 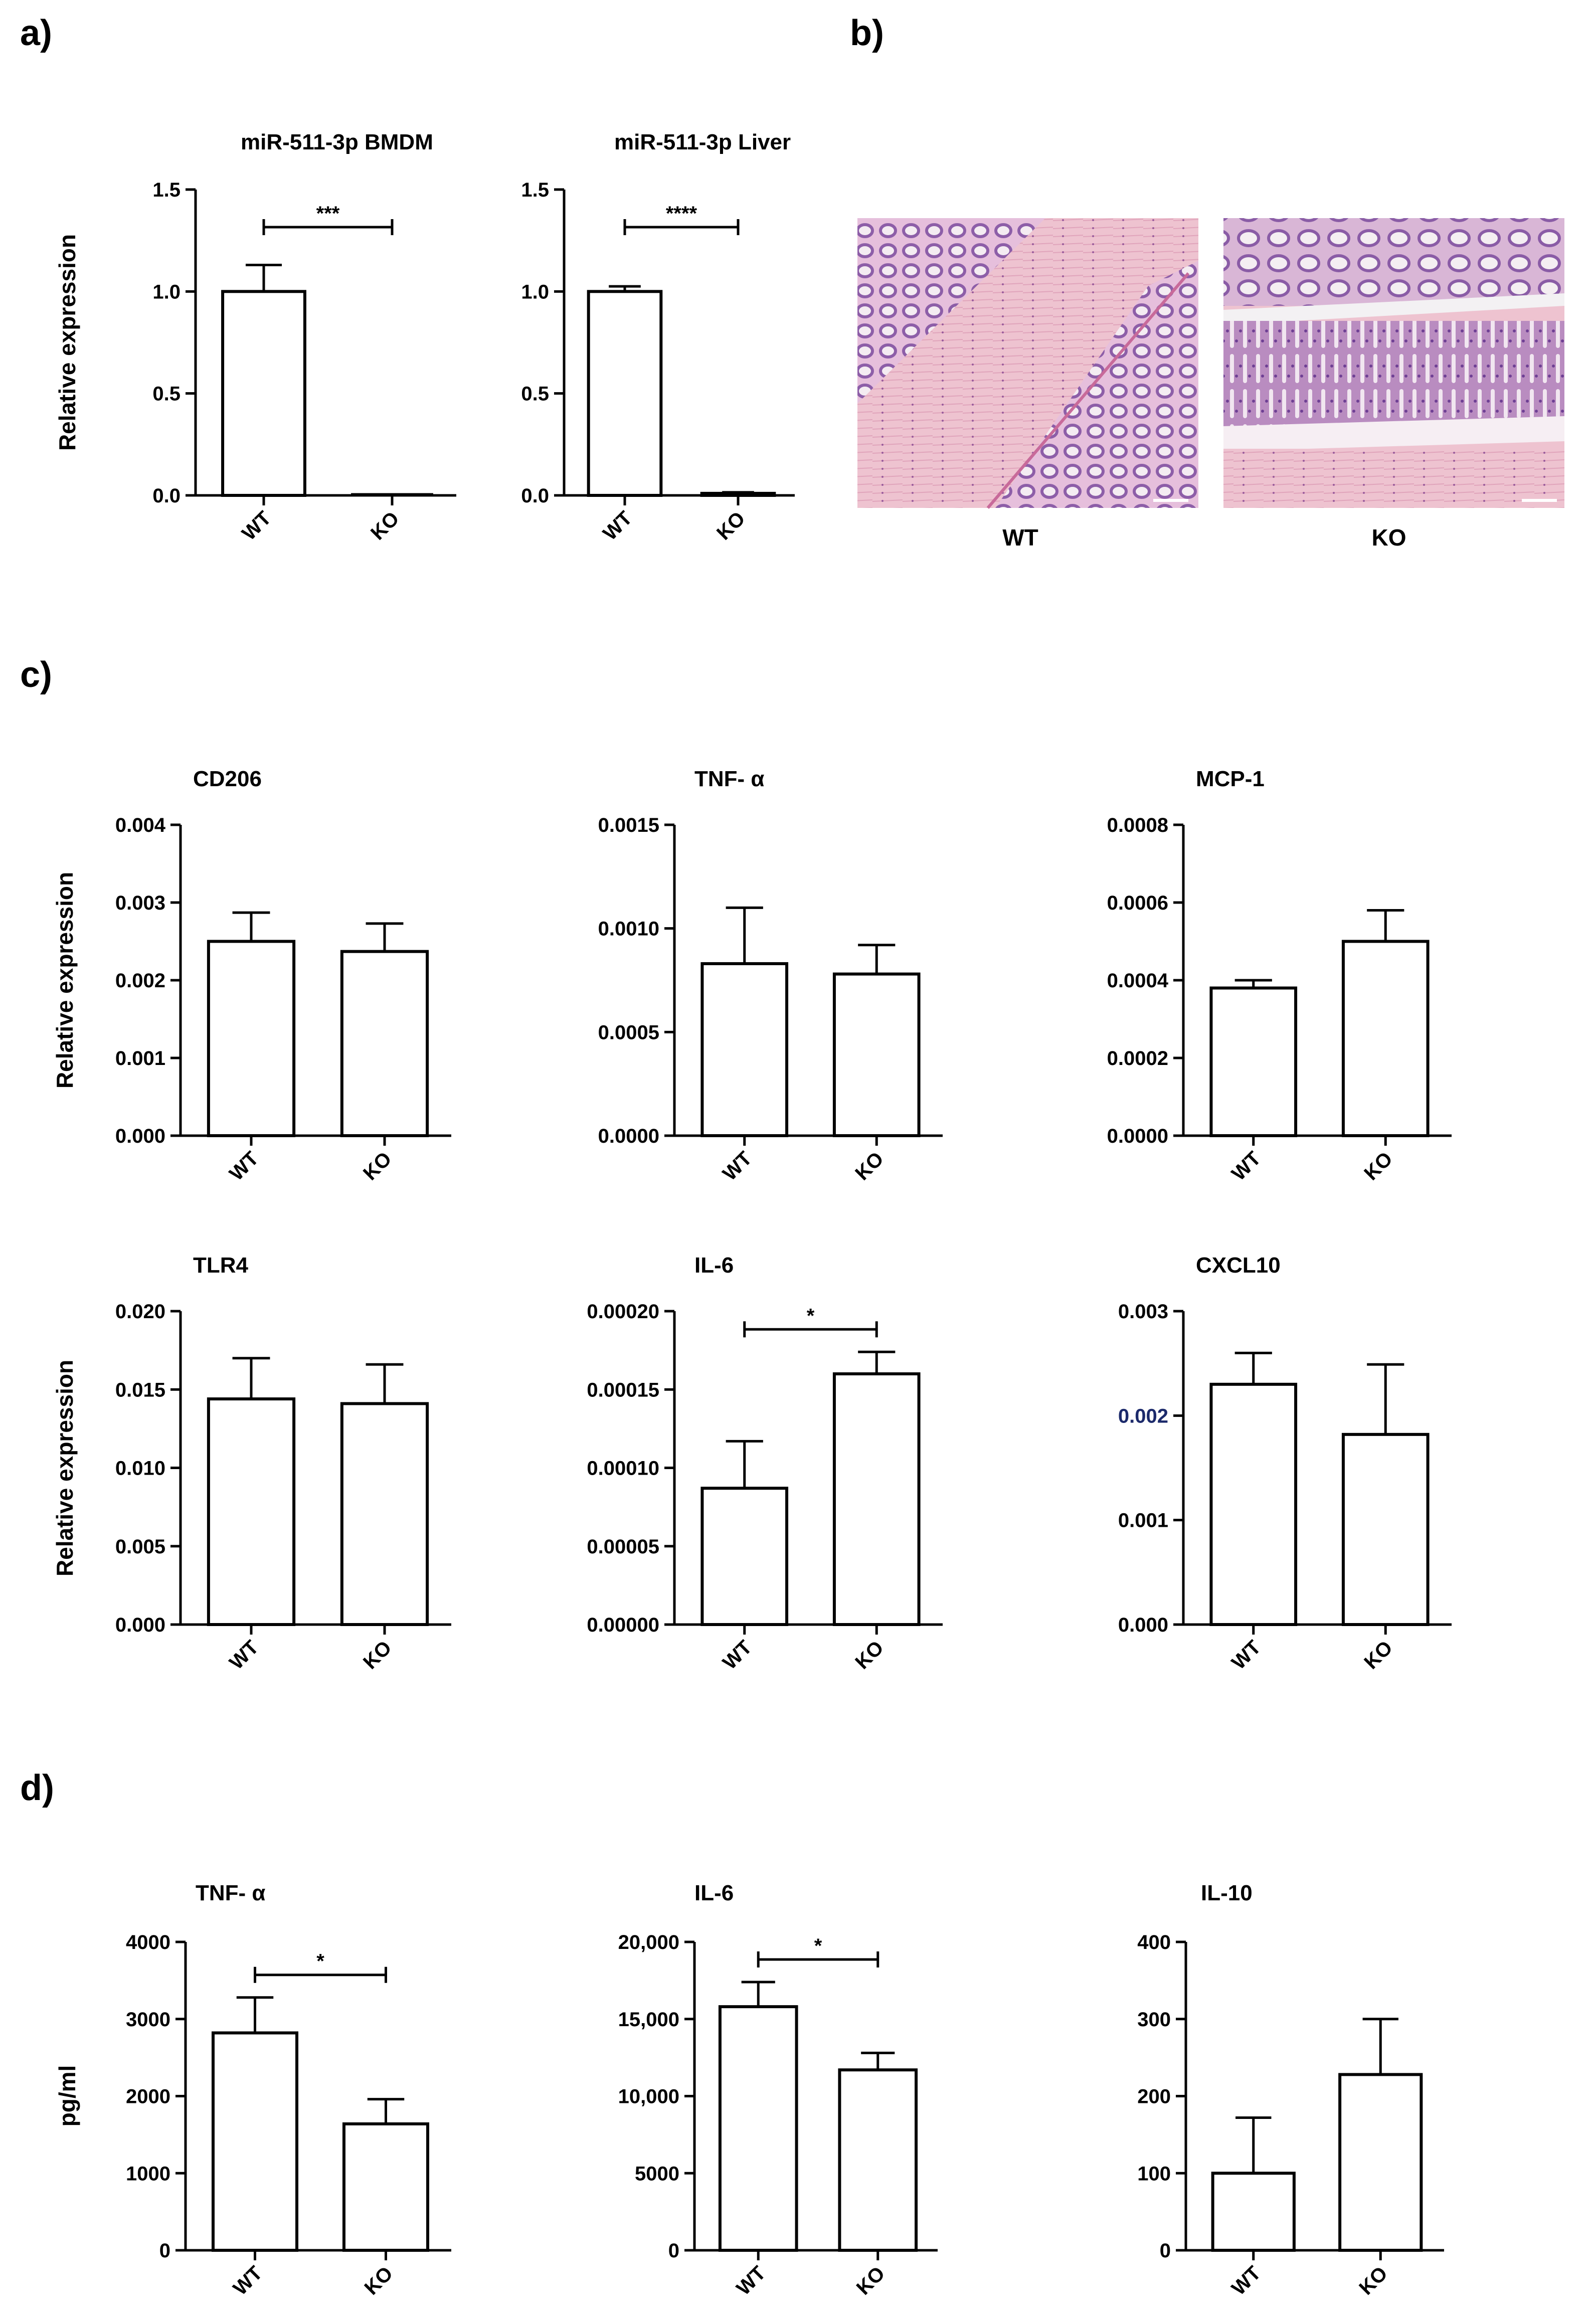 What do you see at coordinates (166, 394) in the screenshot?
I see `y-tick-label: 0.5` at bounding box center [166, 394].